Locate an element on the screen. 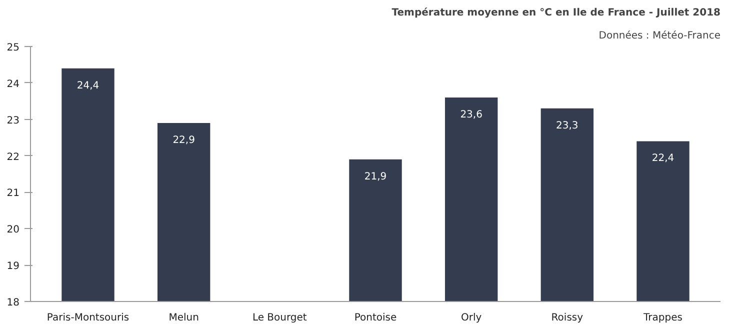 This screenshot has width=730, height=326. data-label: 21,9 is located at coordinates (375, 176).